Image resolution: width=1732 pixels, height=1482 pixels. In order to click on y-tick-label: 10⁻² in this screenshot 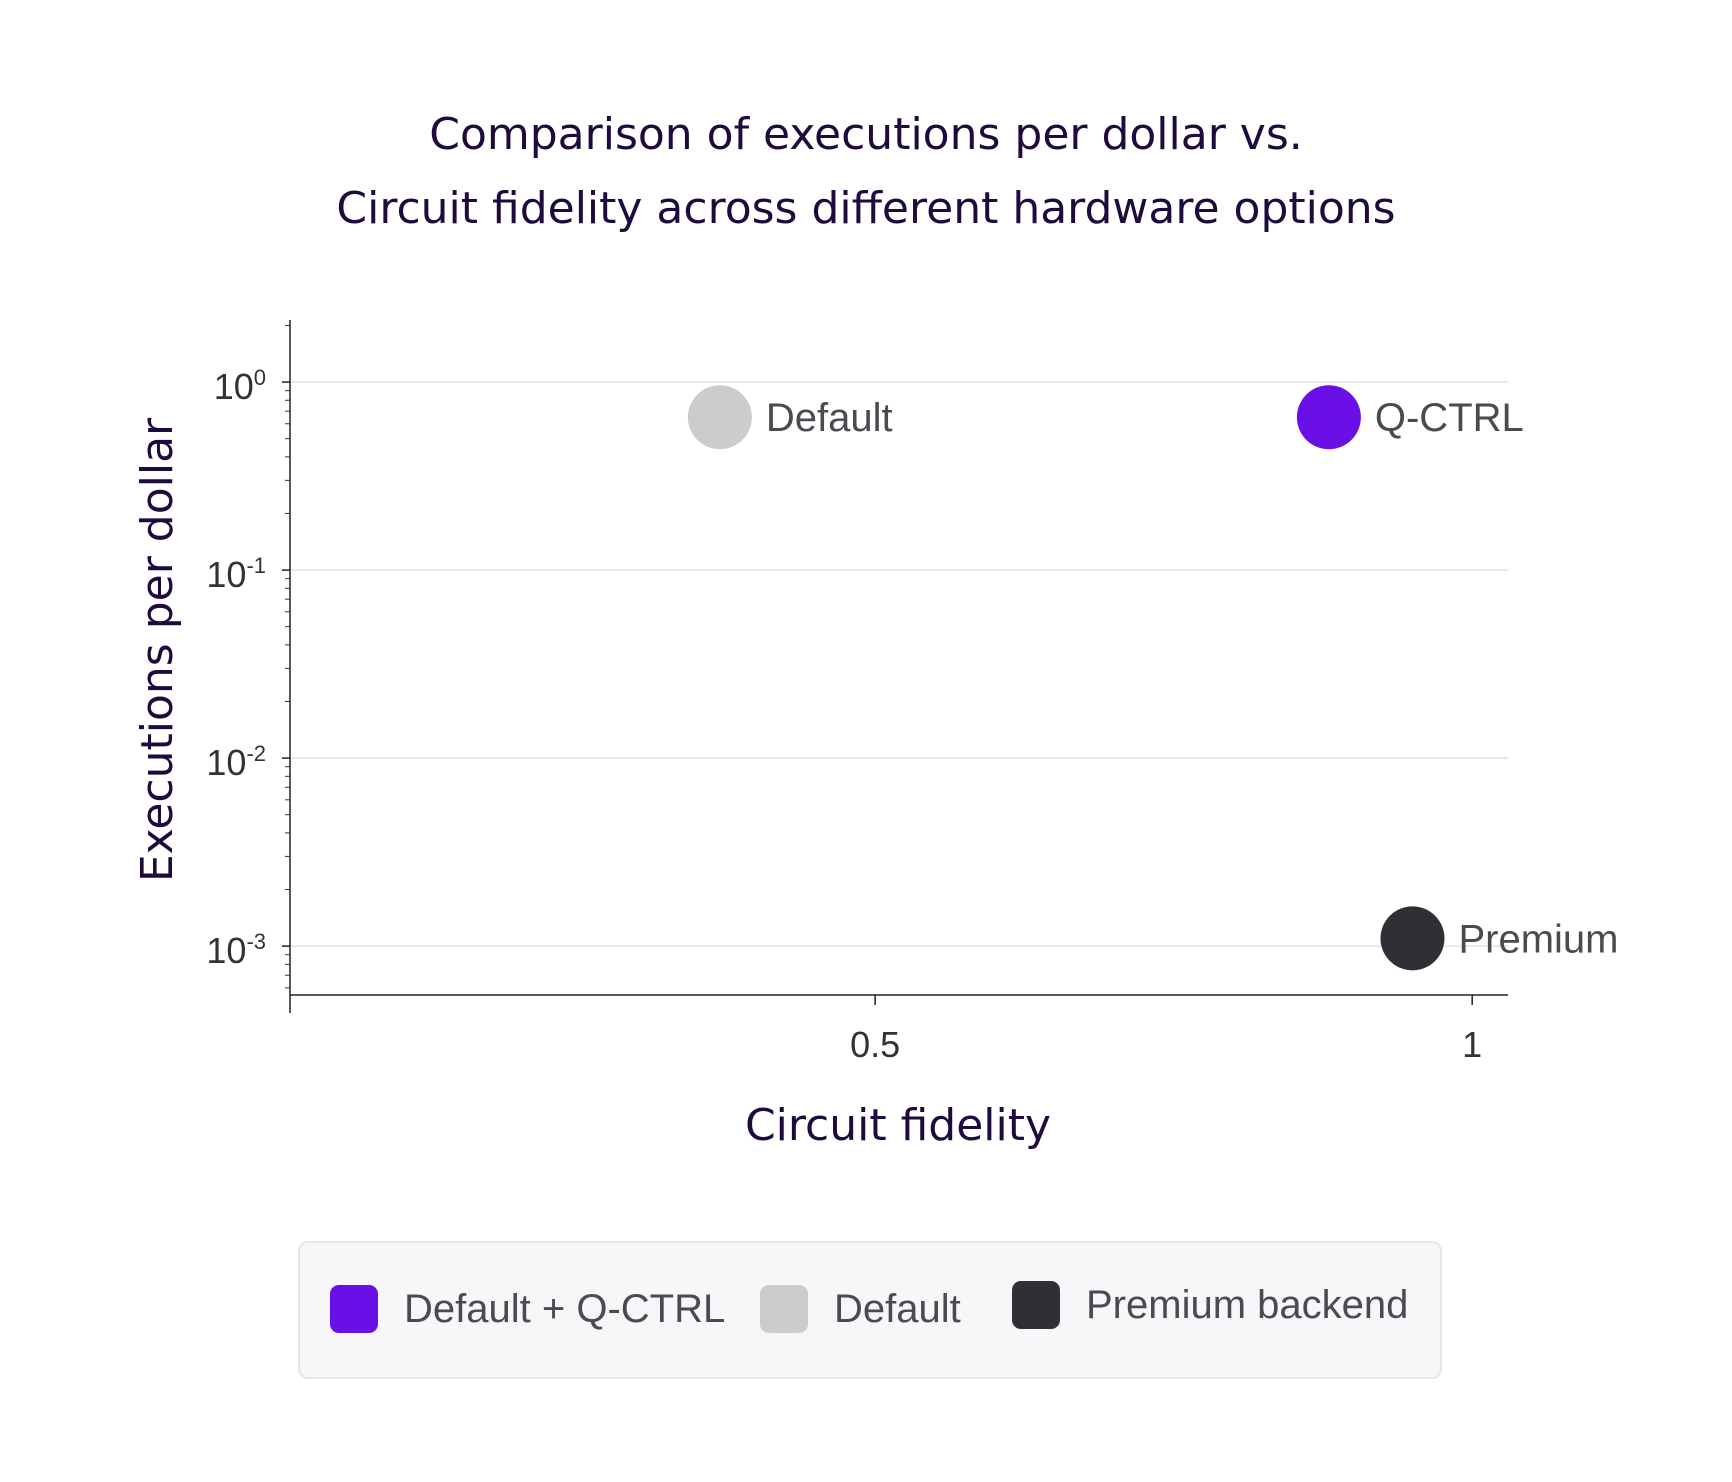, I will do `click(236, 762)`.